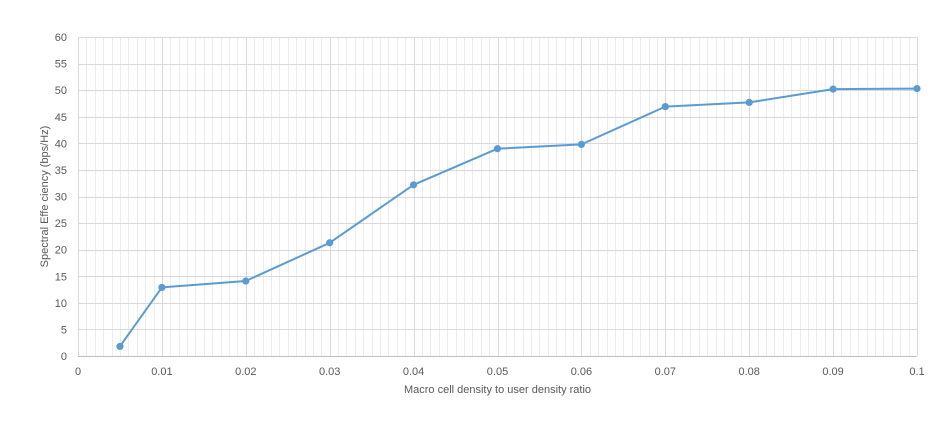 The image size is (937, 424). Describe the element at coordinates (61, 224) in the screenshot. I see `y-tick-label: 25` at that location.